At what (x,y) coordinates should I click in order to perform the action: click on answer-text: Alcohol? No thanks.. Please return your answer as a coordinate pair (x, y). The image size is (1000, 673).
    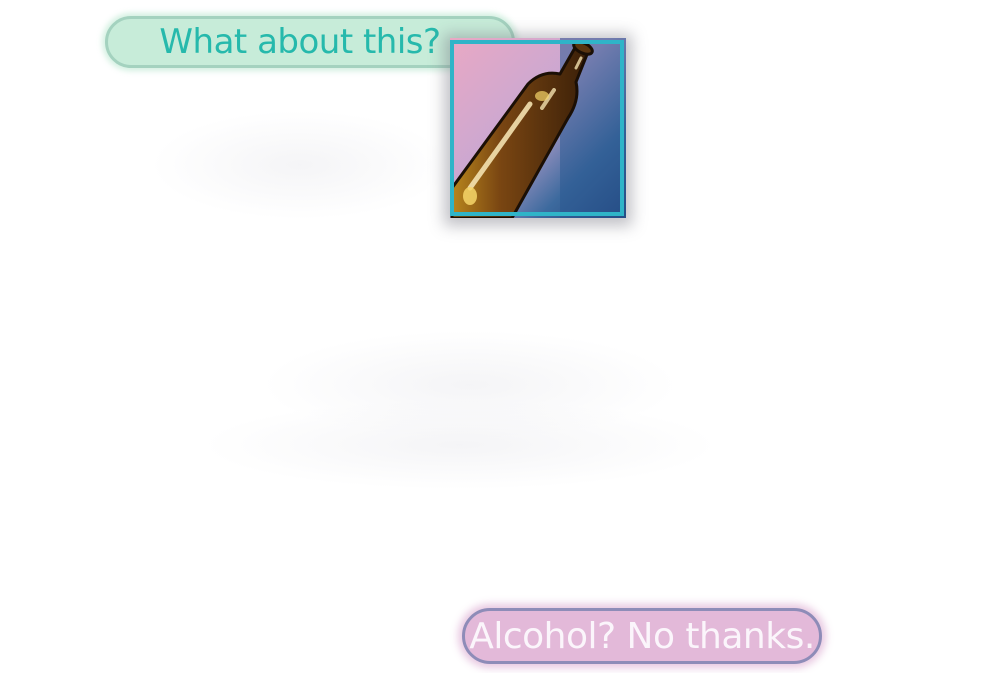
    Looking at the image, I should click on (642, 636).